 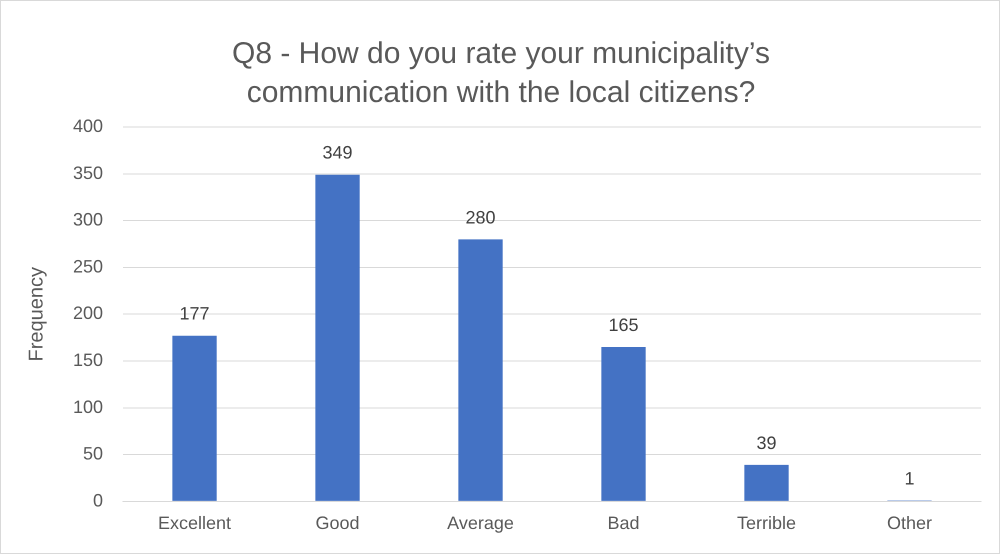 I want to click on data-label: 1, so click(x=909, y=478).